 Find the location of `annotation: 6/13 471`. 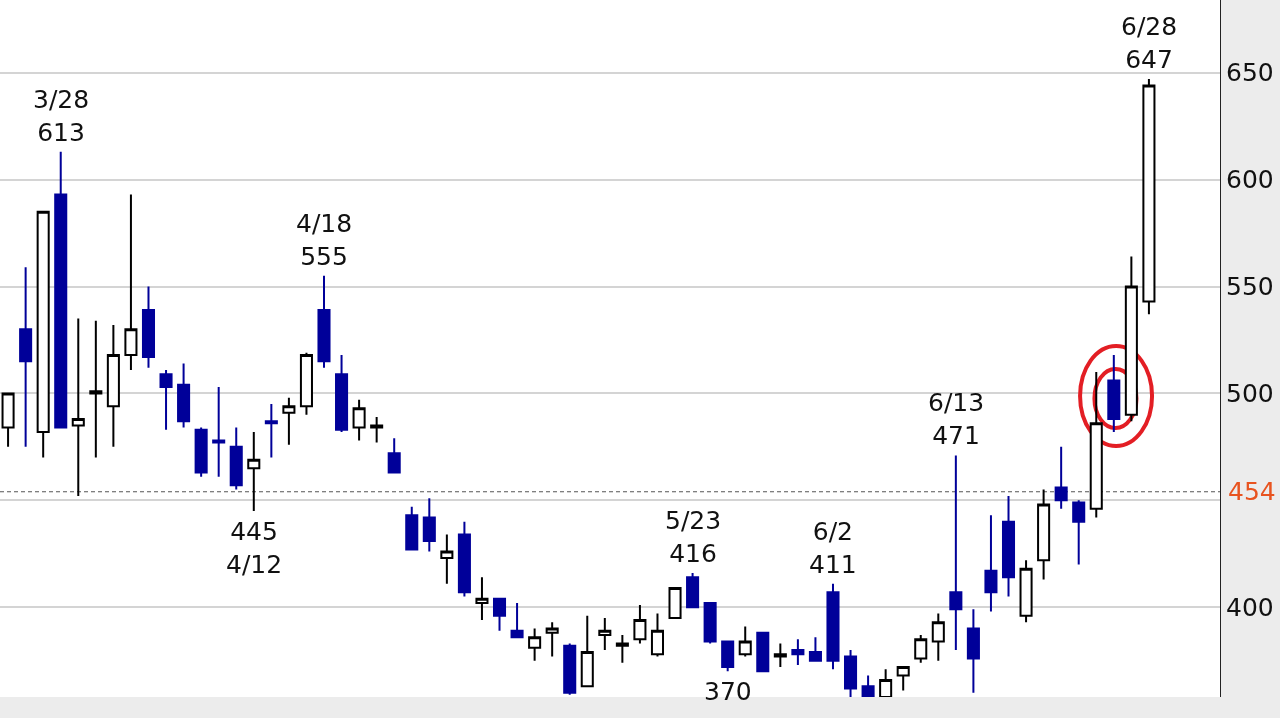

annotation: 6/13 471 is located at coordinates (956, 419).